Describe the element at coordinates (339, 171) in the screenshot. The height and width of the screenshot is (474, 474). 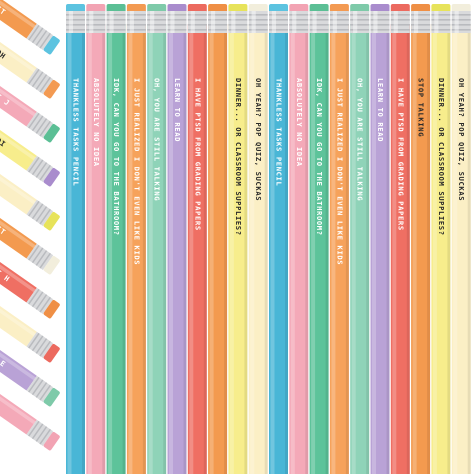
I see `pencil-slogan: I JUST REALIZED I DON'T EVEN LIKE KIDS` at that location.